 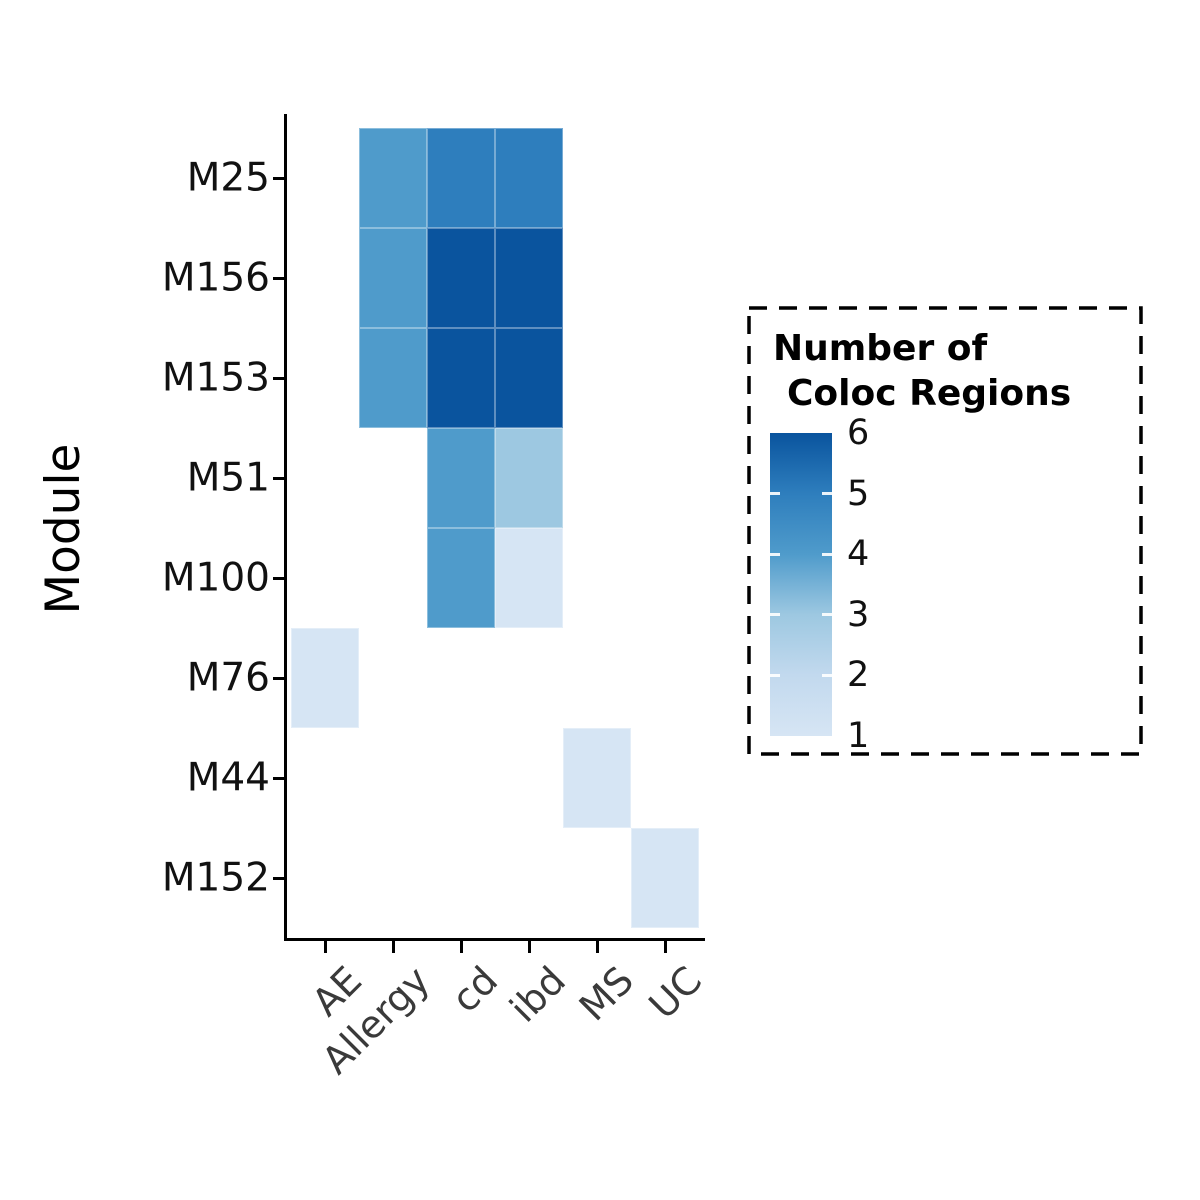 What do you see at coordinates (665, 878) in the screenshot?
I see `heatmap-cell-M152-UC` at bounding box center [665, 878].